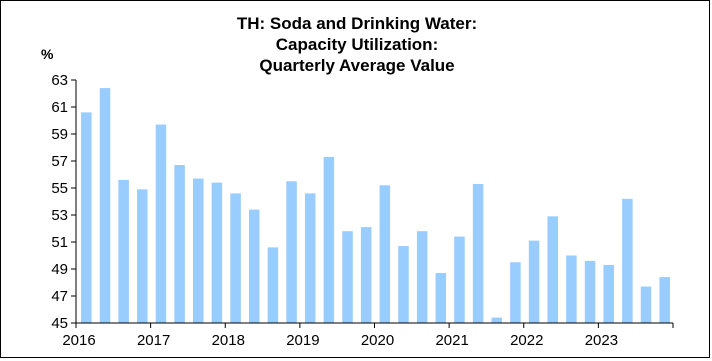  Describe the element at coordinates (198, 250) in the screenshot. I see `bar-2017-q3` at that location.